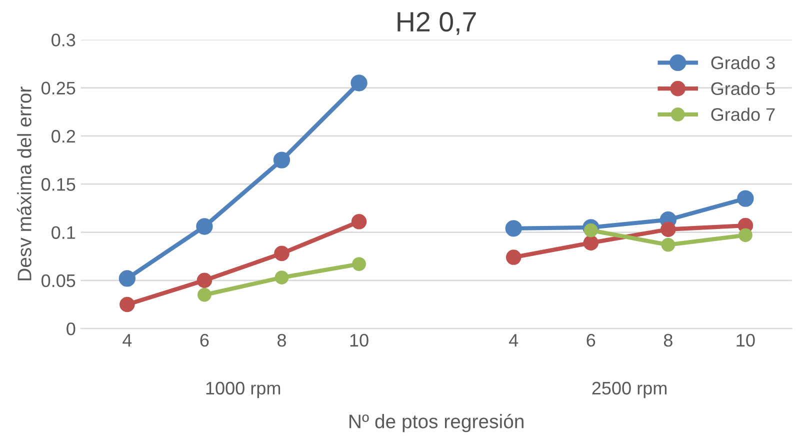 The width and height of the screenshot is (808, 441). I want to click on y-tick-label: 0.2, so click(64, 136).